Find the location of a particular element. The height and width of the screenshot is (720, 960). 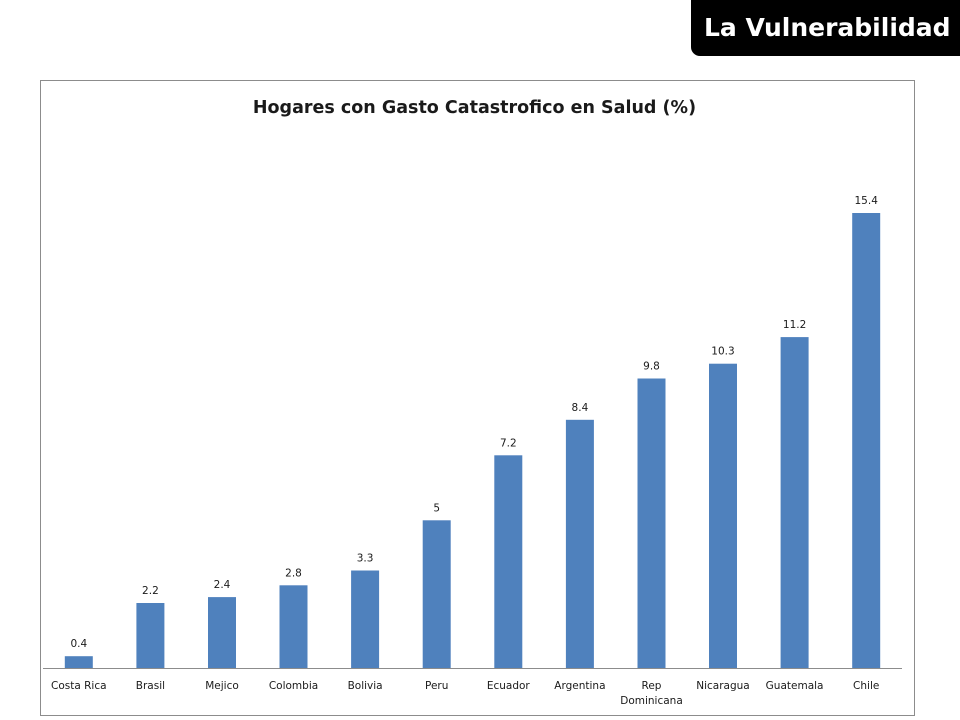

x-tick-label-line: Bolivia is located at coordinates (365, 686).